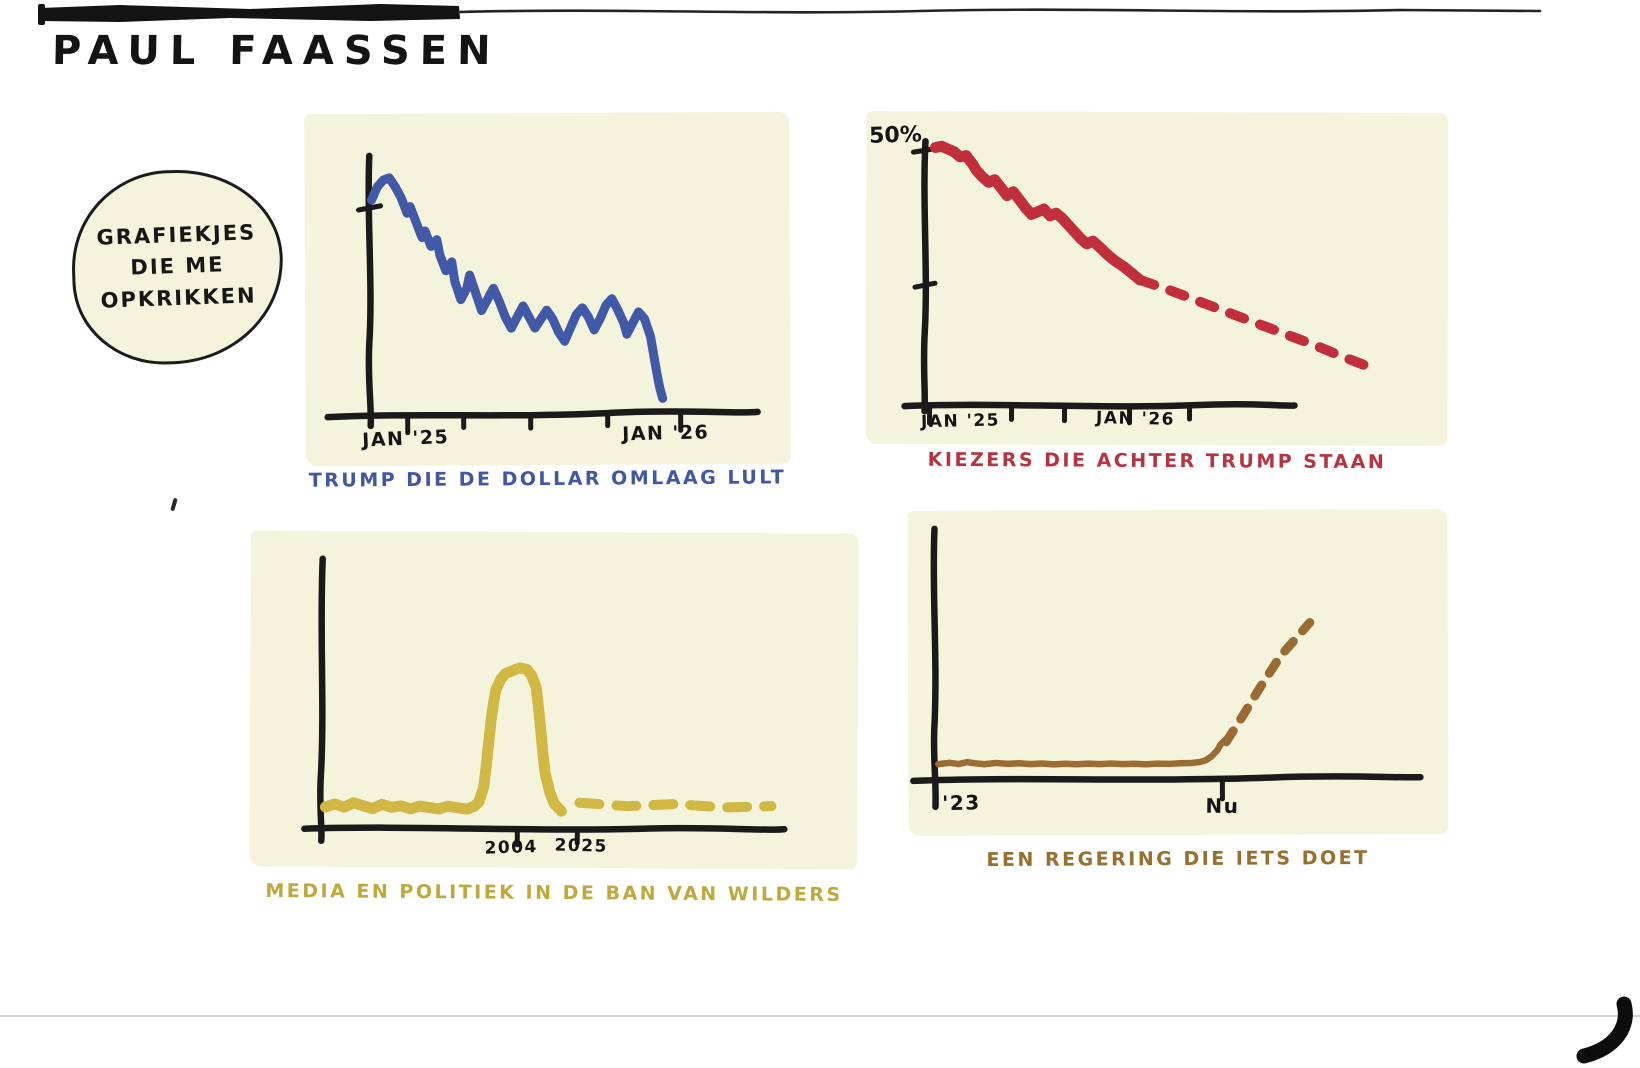 Image resolution: width=1640 pixels, height=1068 pixels. Describe the element at coordinates (1268, 682) in the screenshot. I see `regering-data-line-dashed` at that location.